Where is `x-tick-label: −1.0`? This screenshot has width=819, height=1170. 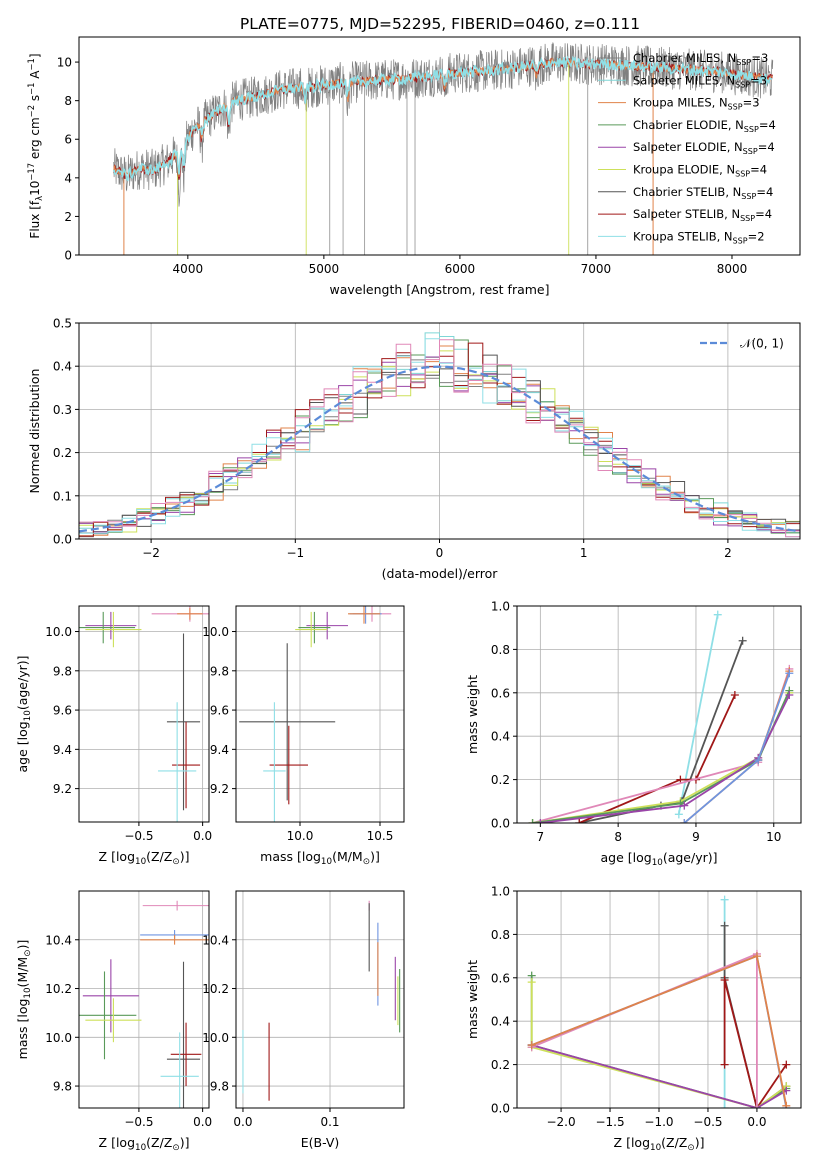 x-tick-label: −1.0 is located at coordinates (658, 1122).